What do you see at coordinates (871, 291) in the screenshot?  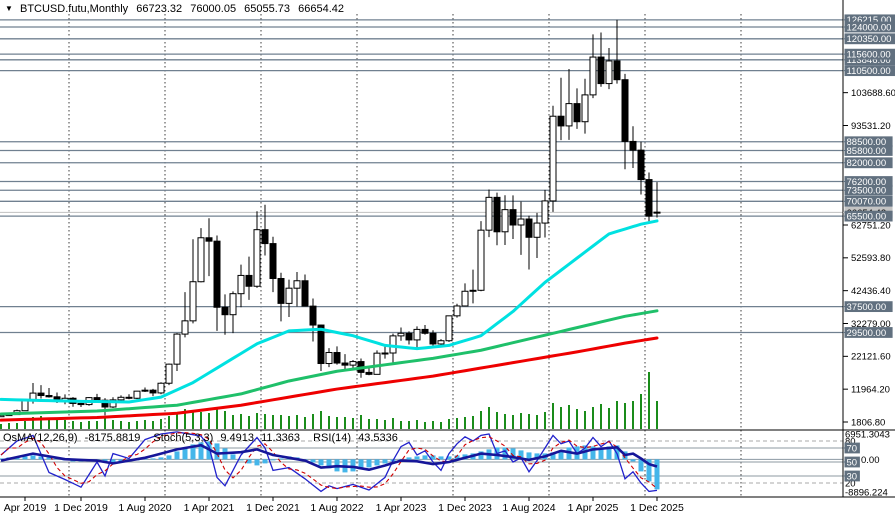 I see `price-axis-label: 42436.40` at bounding box center [871, 291].